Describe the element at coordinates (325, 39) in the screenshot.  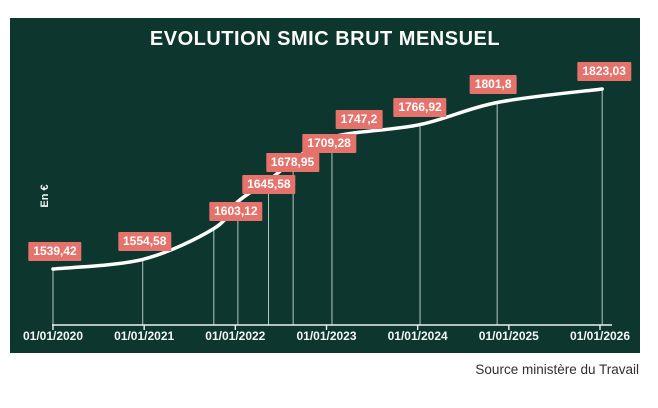
I see `chart-title: EVOLUTION SMIC BRUT MENSUEL` at that location.